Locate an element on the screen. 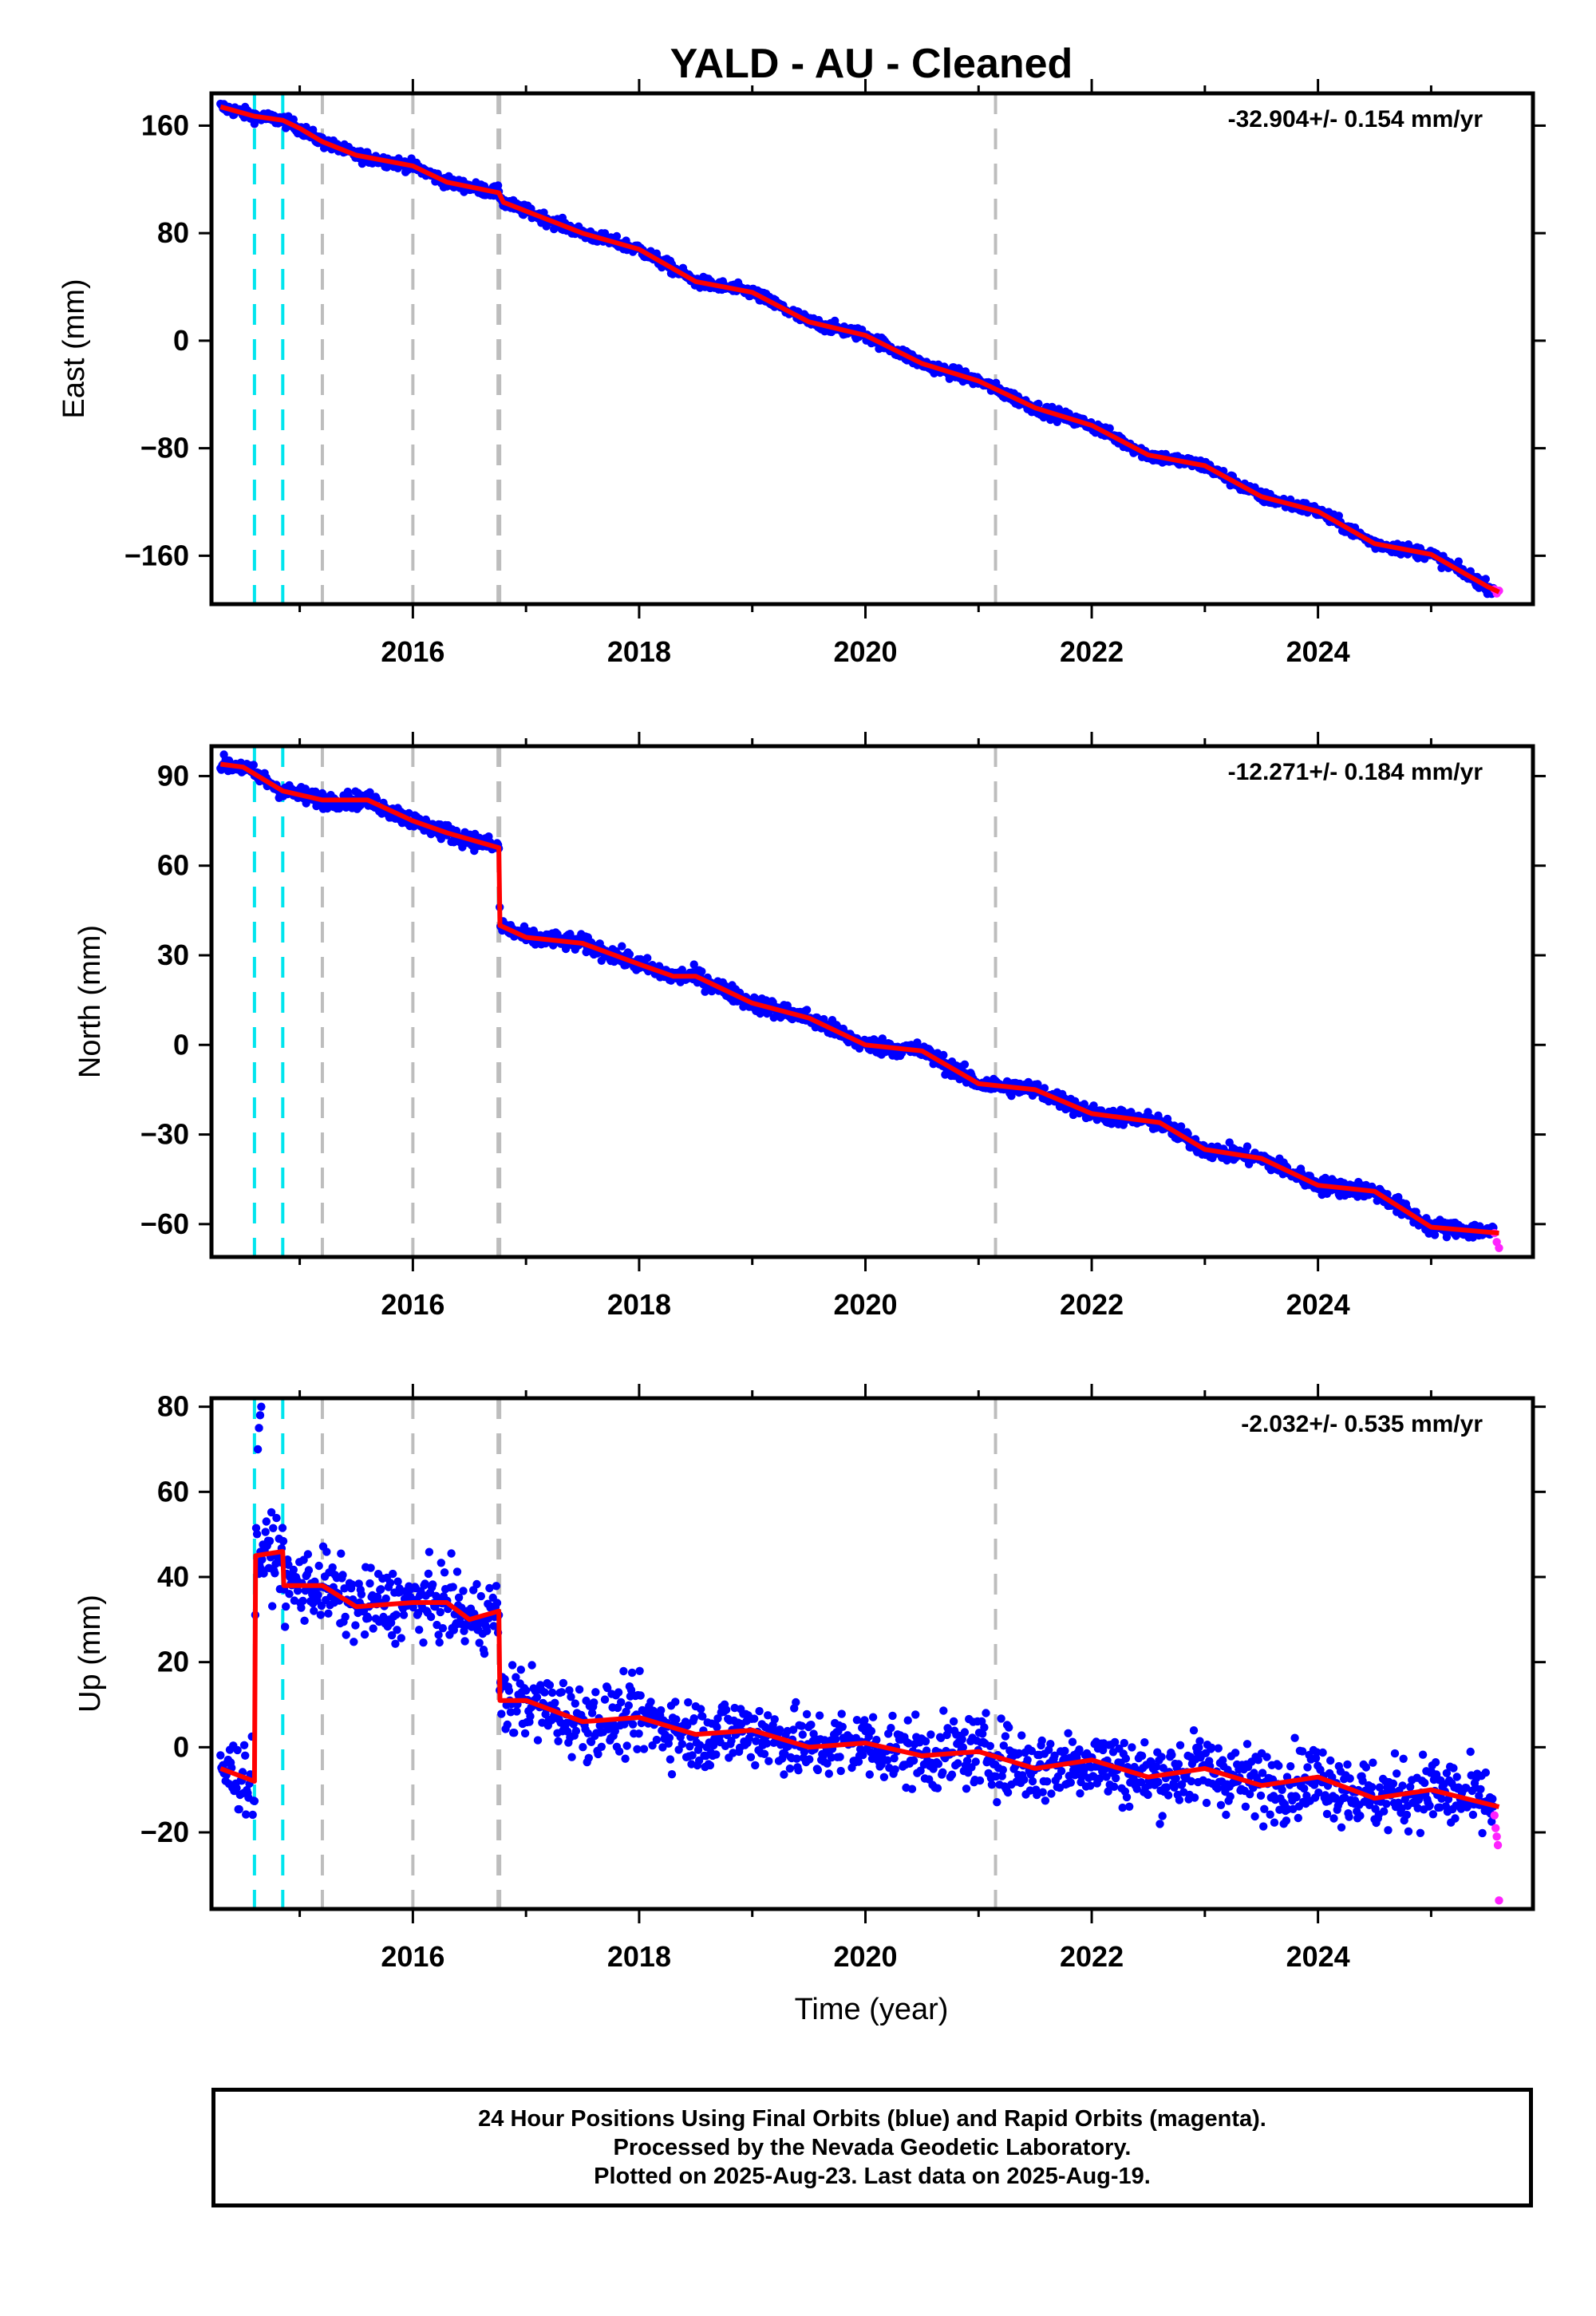 Image resolution: width=1596 pixels, height=2316 pixels. velocity-annotation: -2.032+/- 0.535 mm/yr is located at coordinates (1362, 1424).